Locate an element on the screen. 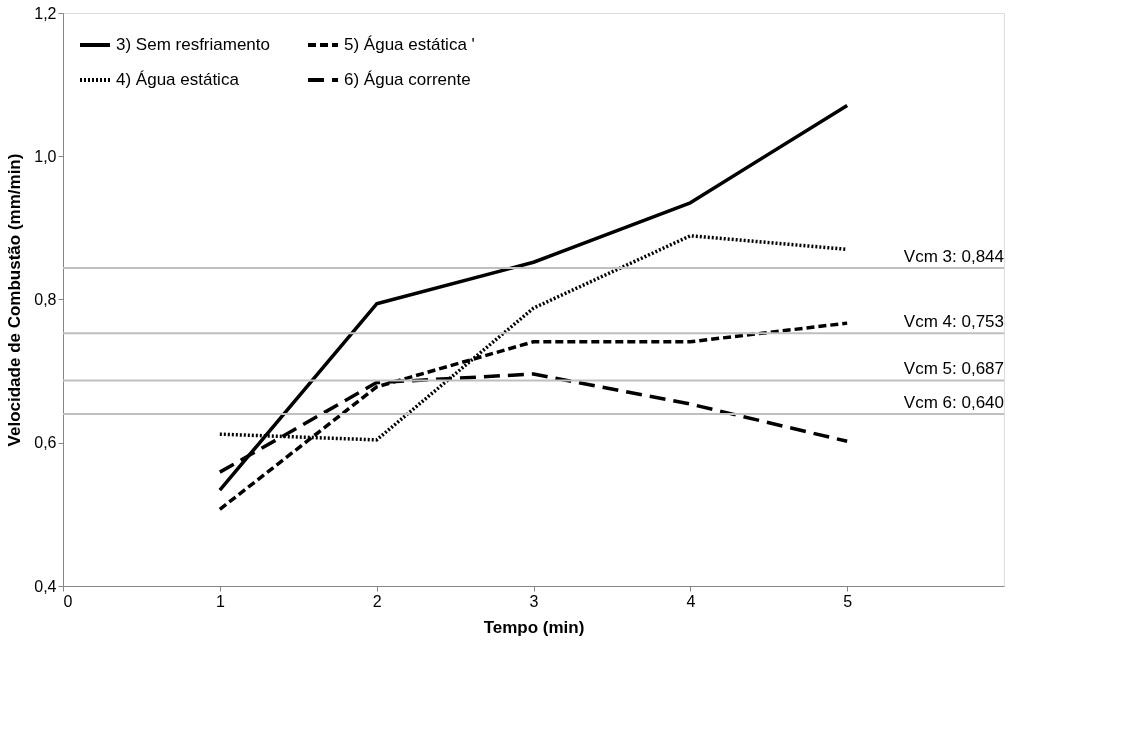 The height and width of the screenshot is (749, 1144). y-axis-title: Velocidade de Combustão (mm/min) is located at coordinates (15, 300).